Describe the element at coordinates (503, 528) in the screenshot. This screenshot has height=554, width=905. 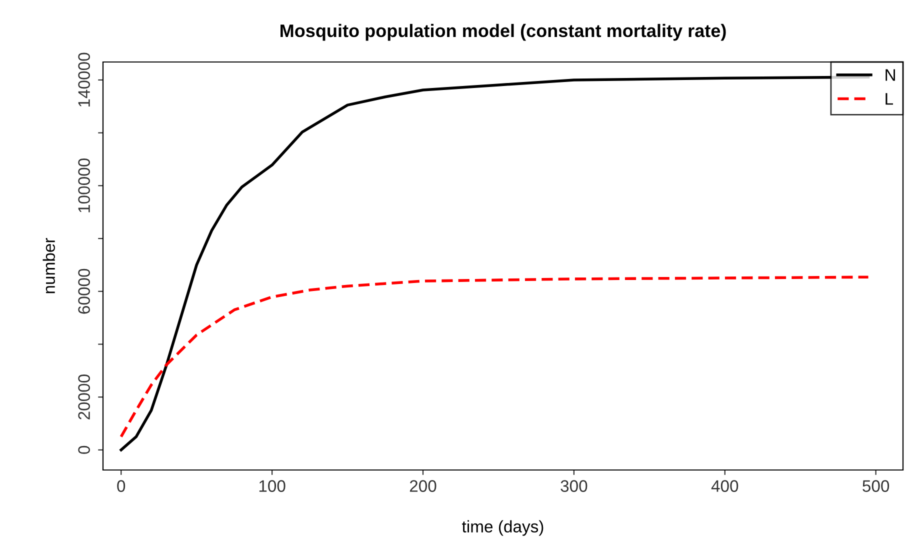
I see `x-axis-title: time (days)` at that location.